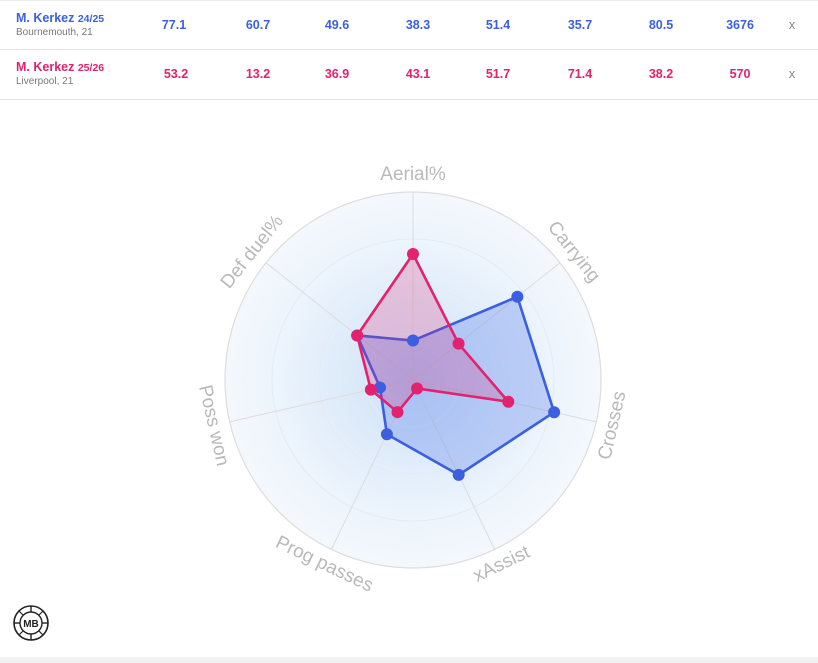 Image resolution: width=818 pixels, height=663 pixels. Describe the element at coordinates (418, 74) in the screenshot. I see `stat-value: 43.1` at that location.